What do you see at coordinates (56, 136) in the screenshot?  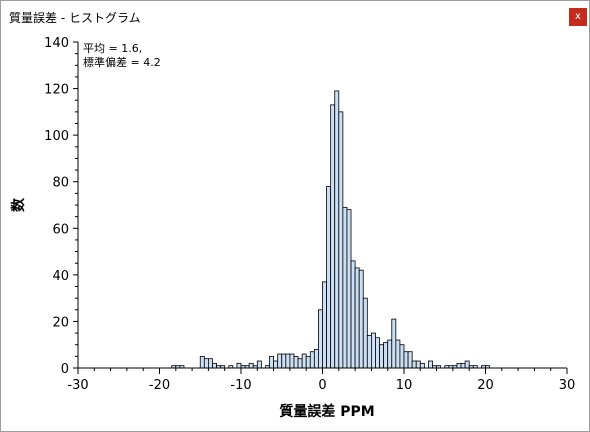 I see `y-tick-label: 100` at bounding box center [56, 136].